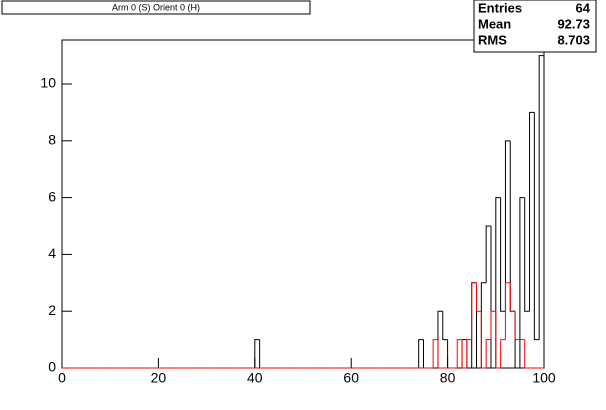  I want to click on stats-label: Mean, so click(494, 23).